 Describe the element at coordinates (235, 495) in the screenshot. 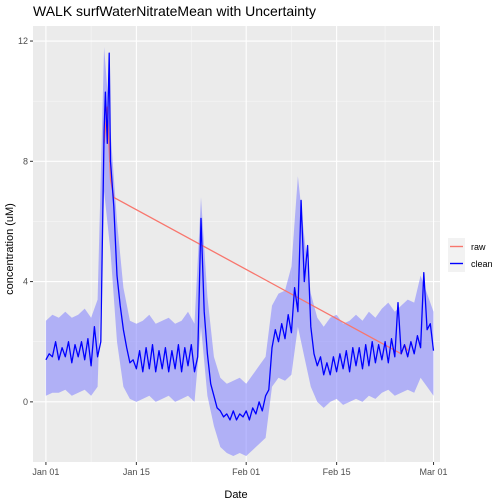

I see `x-axis-title: Date` at that location.